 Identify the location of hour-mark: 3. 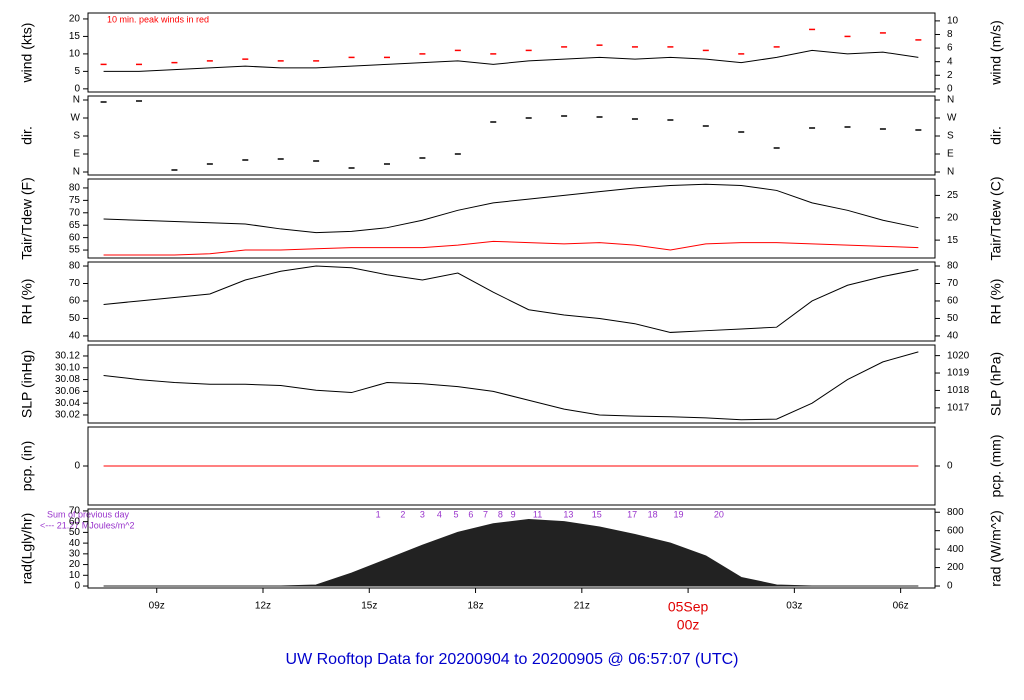
(422, 514).